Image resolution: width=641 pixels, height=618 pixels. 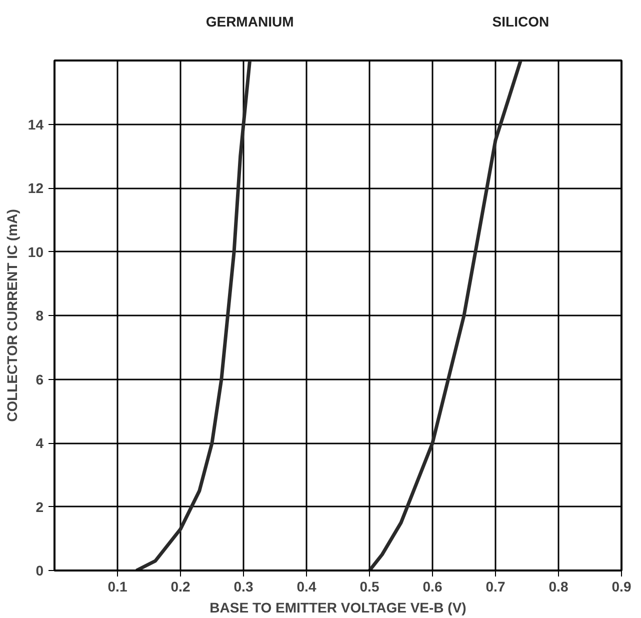 I want to click on y-tick-label: 0, so click(x=40, y=570).